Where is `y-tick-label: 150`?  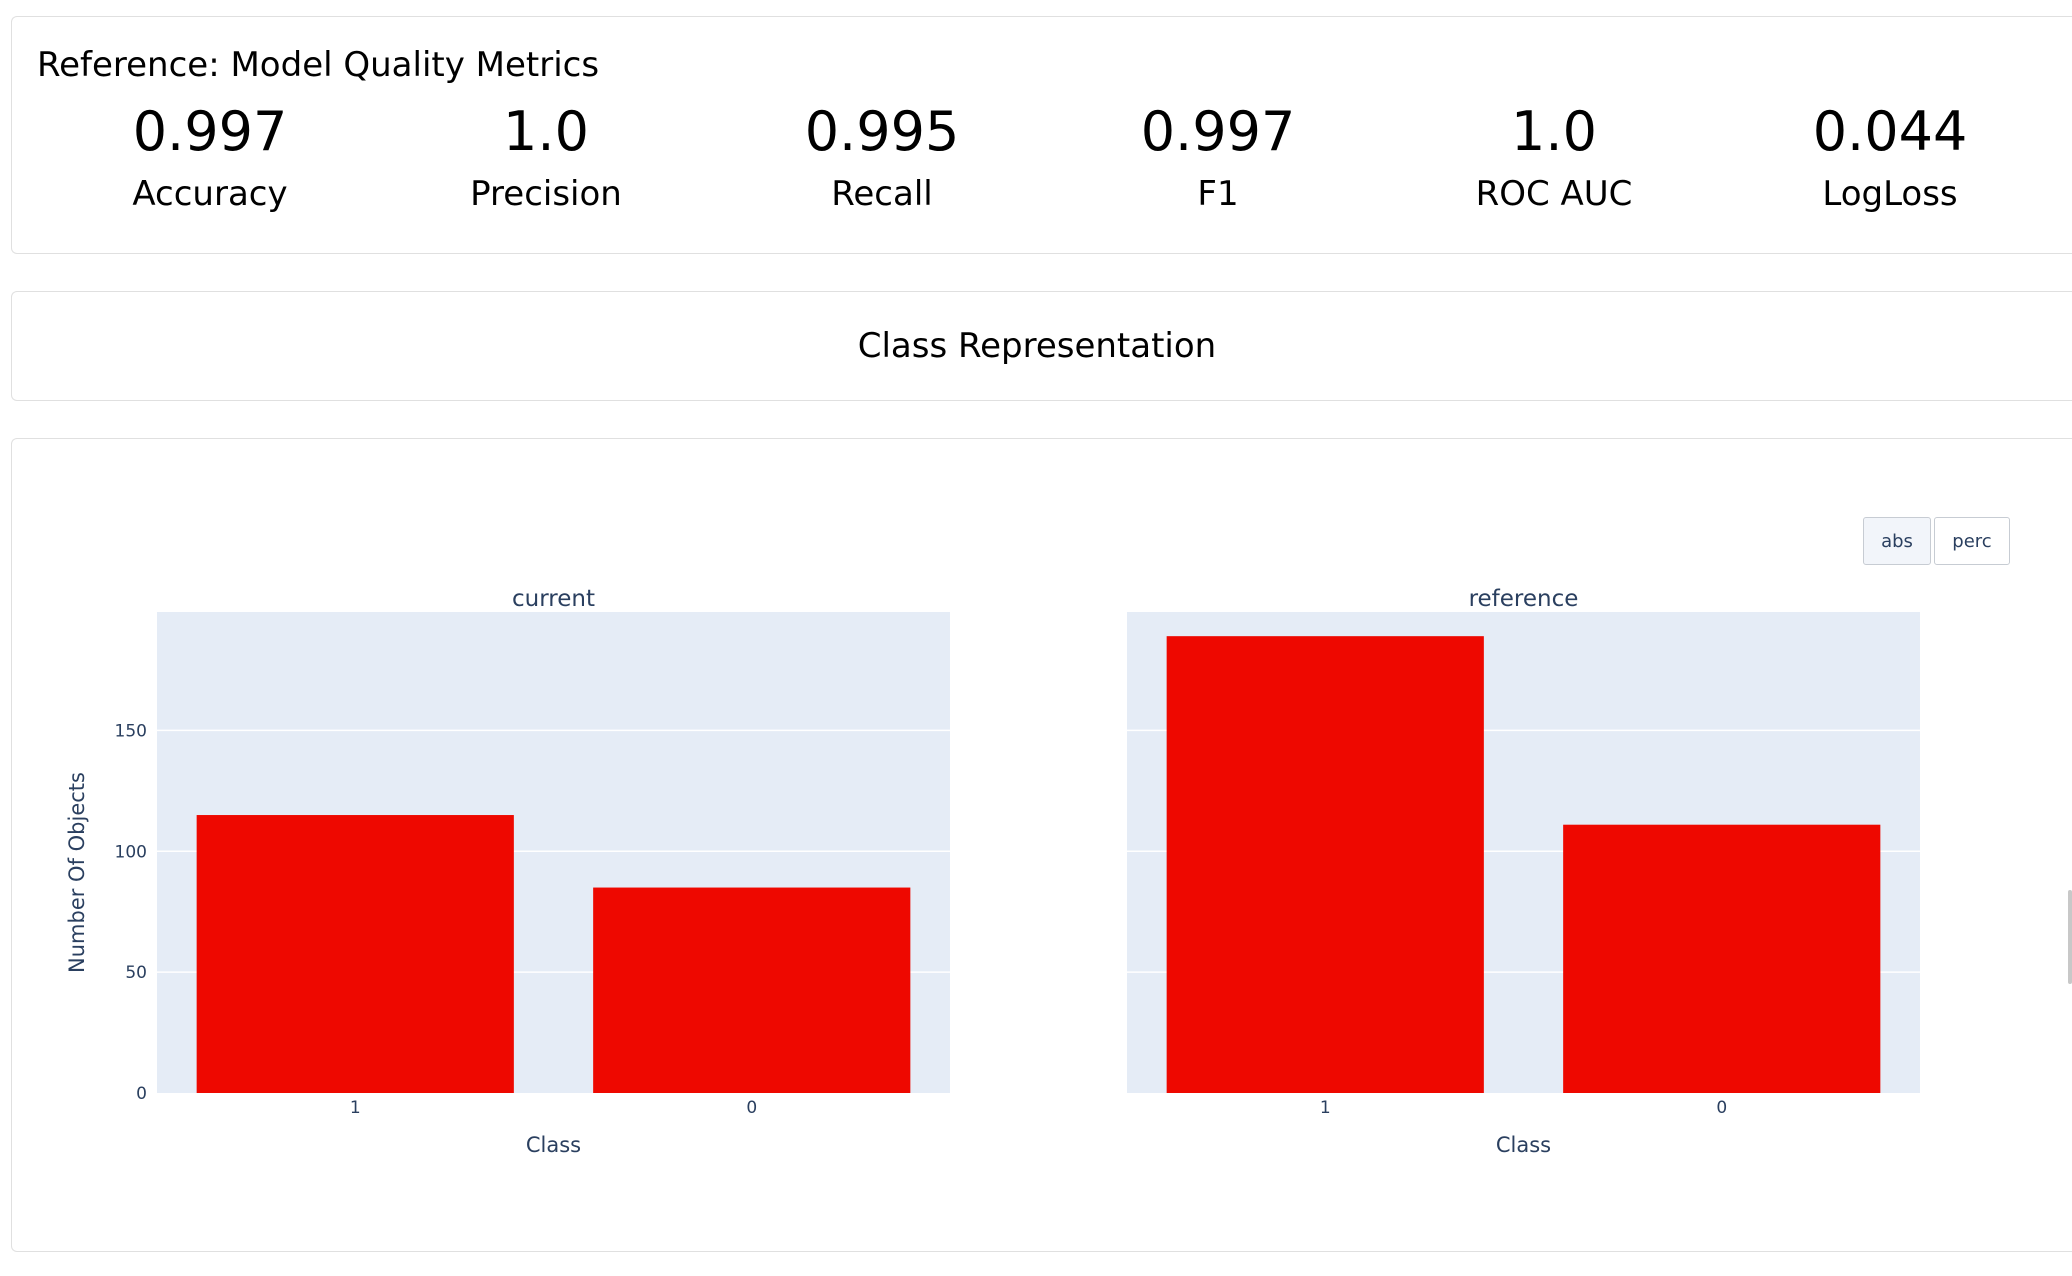 y-tick-label: 150 is located at coordinates (131, 731).